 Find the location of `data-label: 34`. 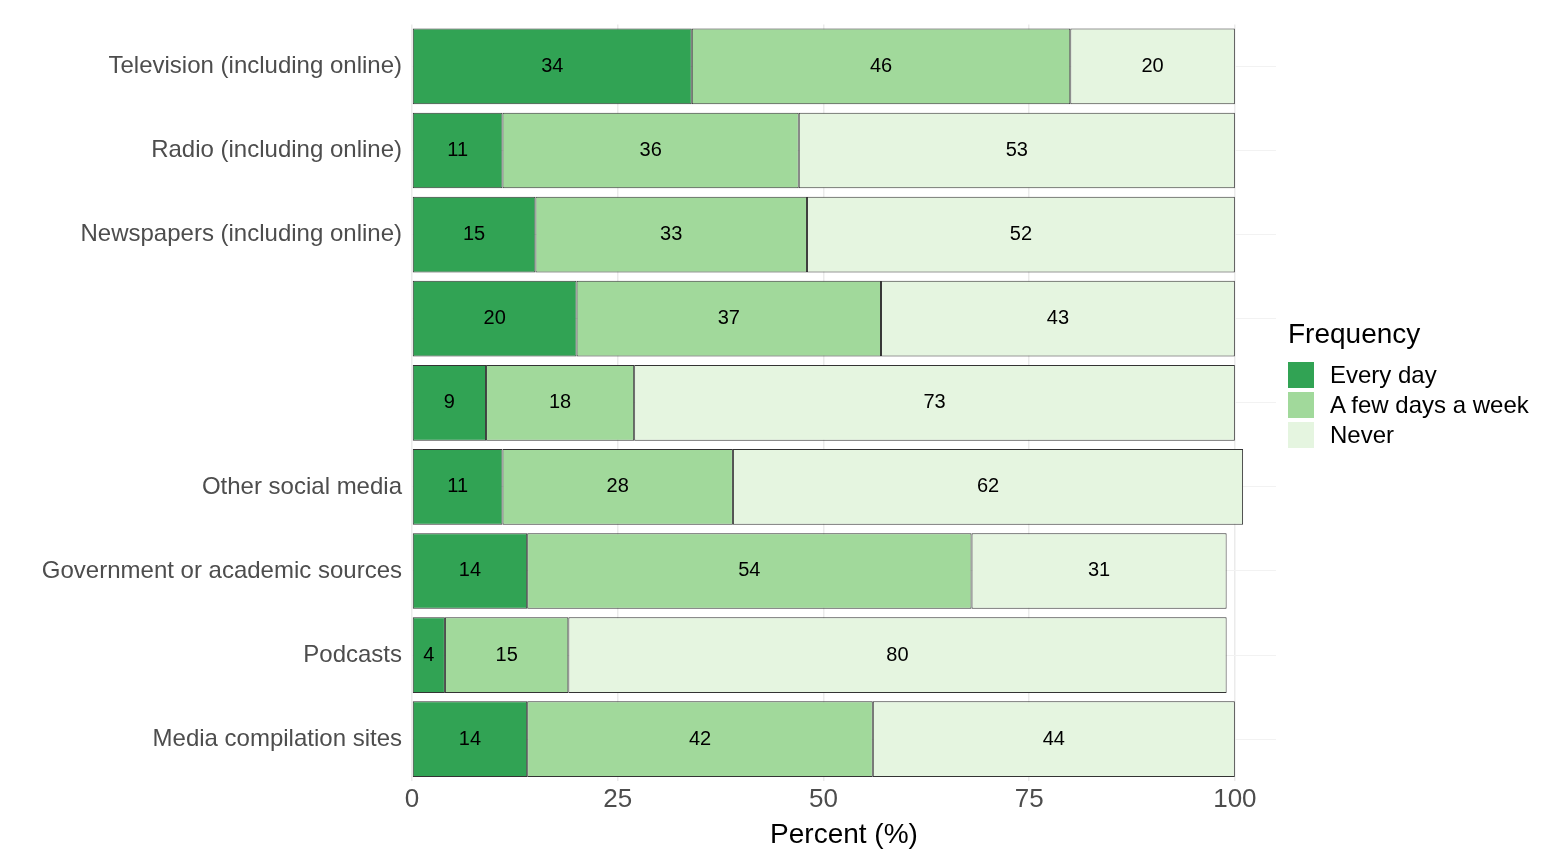

data-label: 34 is located at coordinates (552, 64).